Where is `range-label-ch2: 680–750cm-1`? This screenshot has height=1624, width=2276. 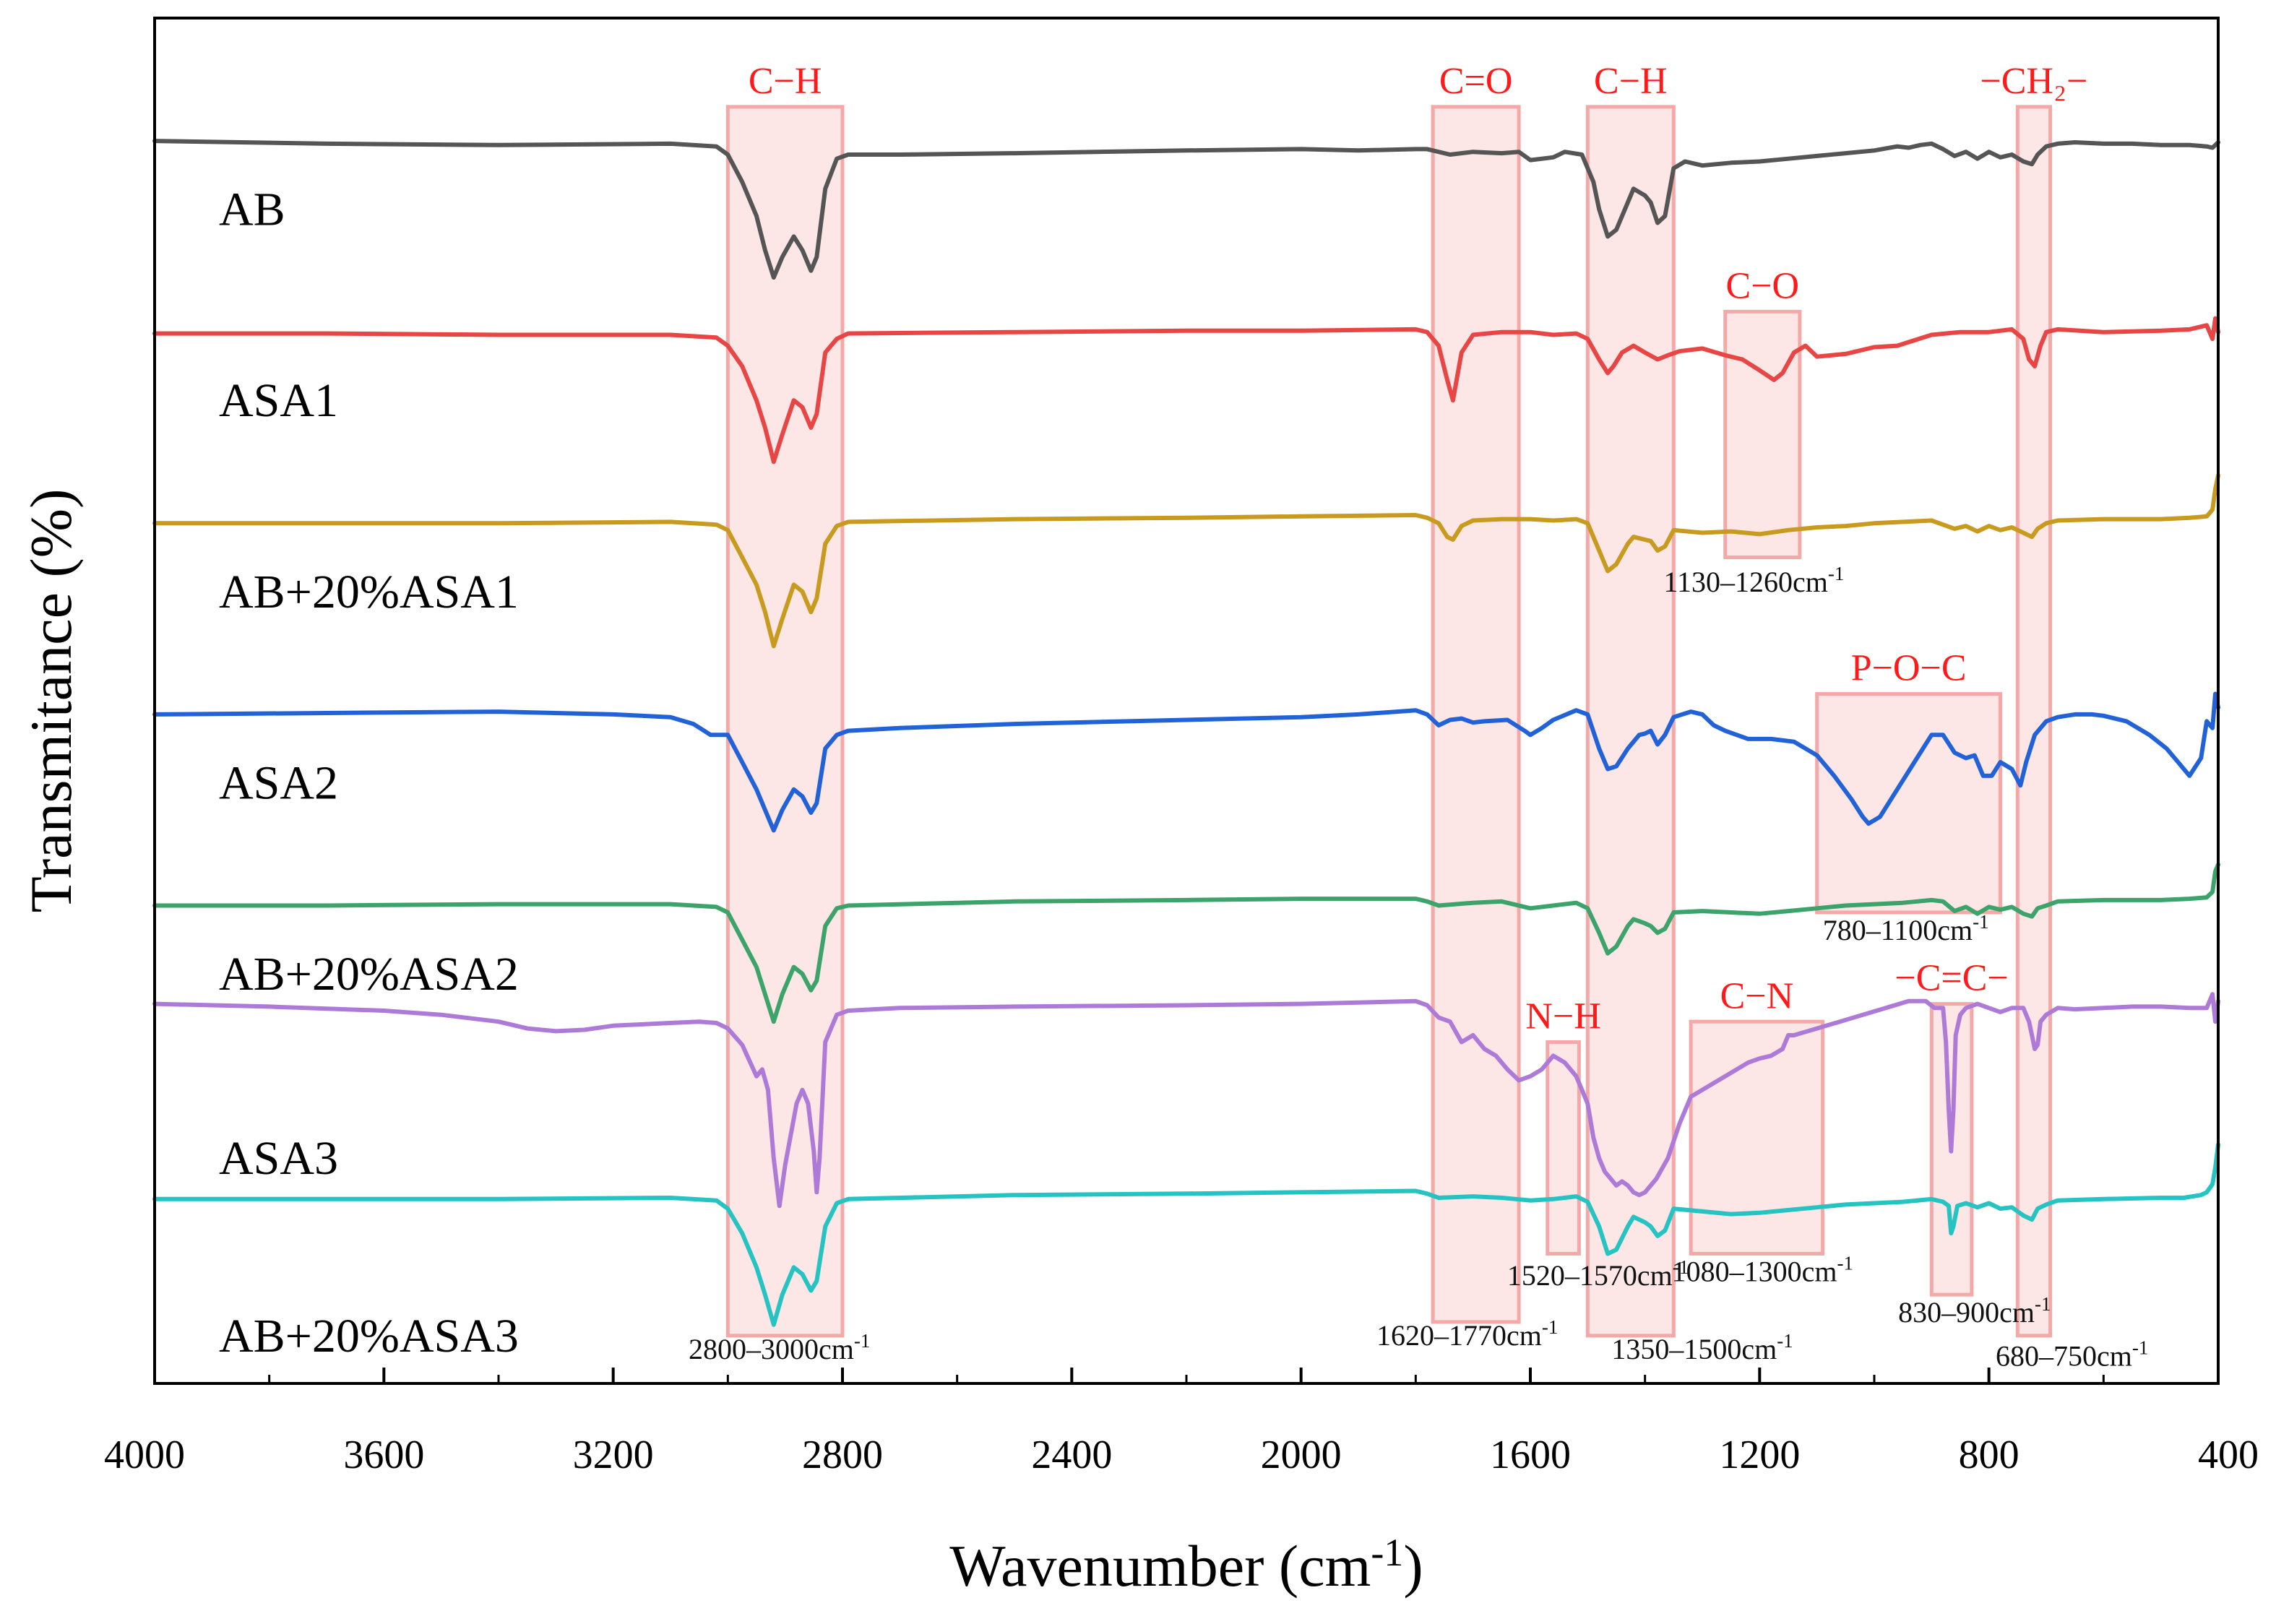 range-label-ch2: 680–750cm-1 is located at coordinates (2072, 1354).